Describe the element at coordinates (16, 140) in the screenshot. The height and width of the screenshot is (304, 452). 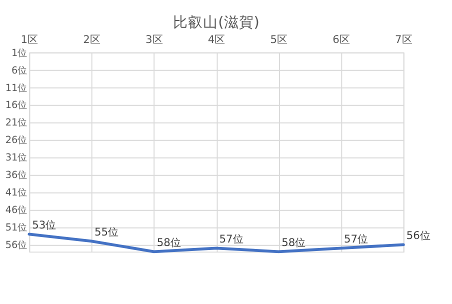
I see `y-tick-label: 26位` at that location.